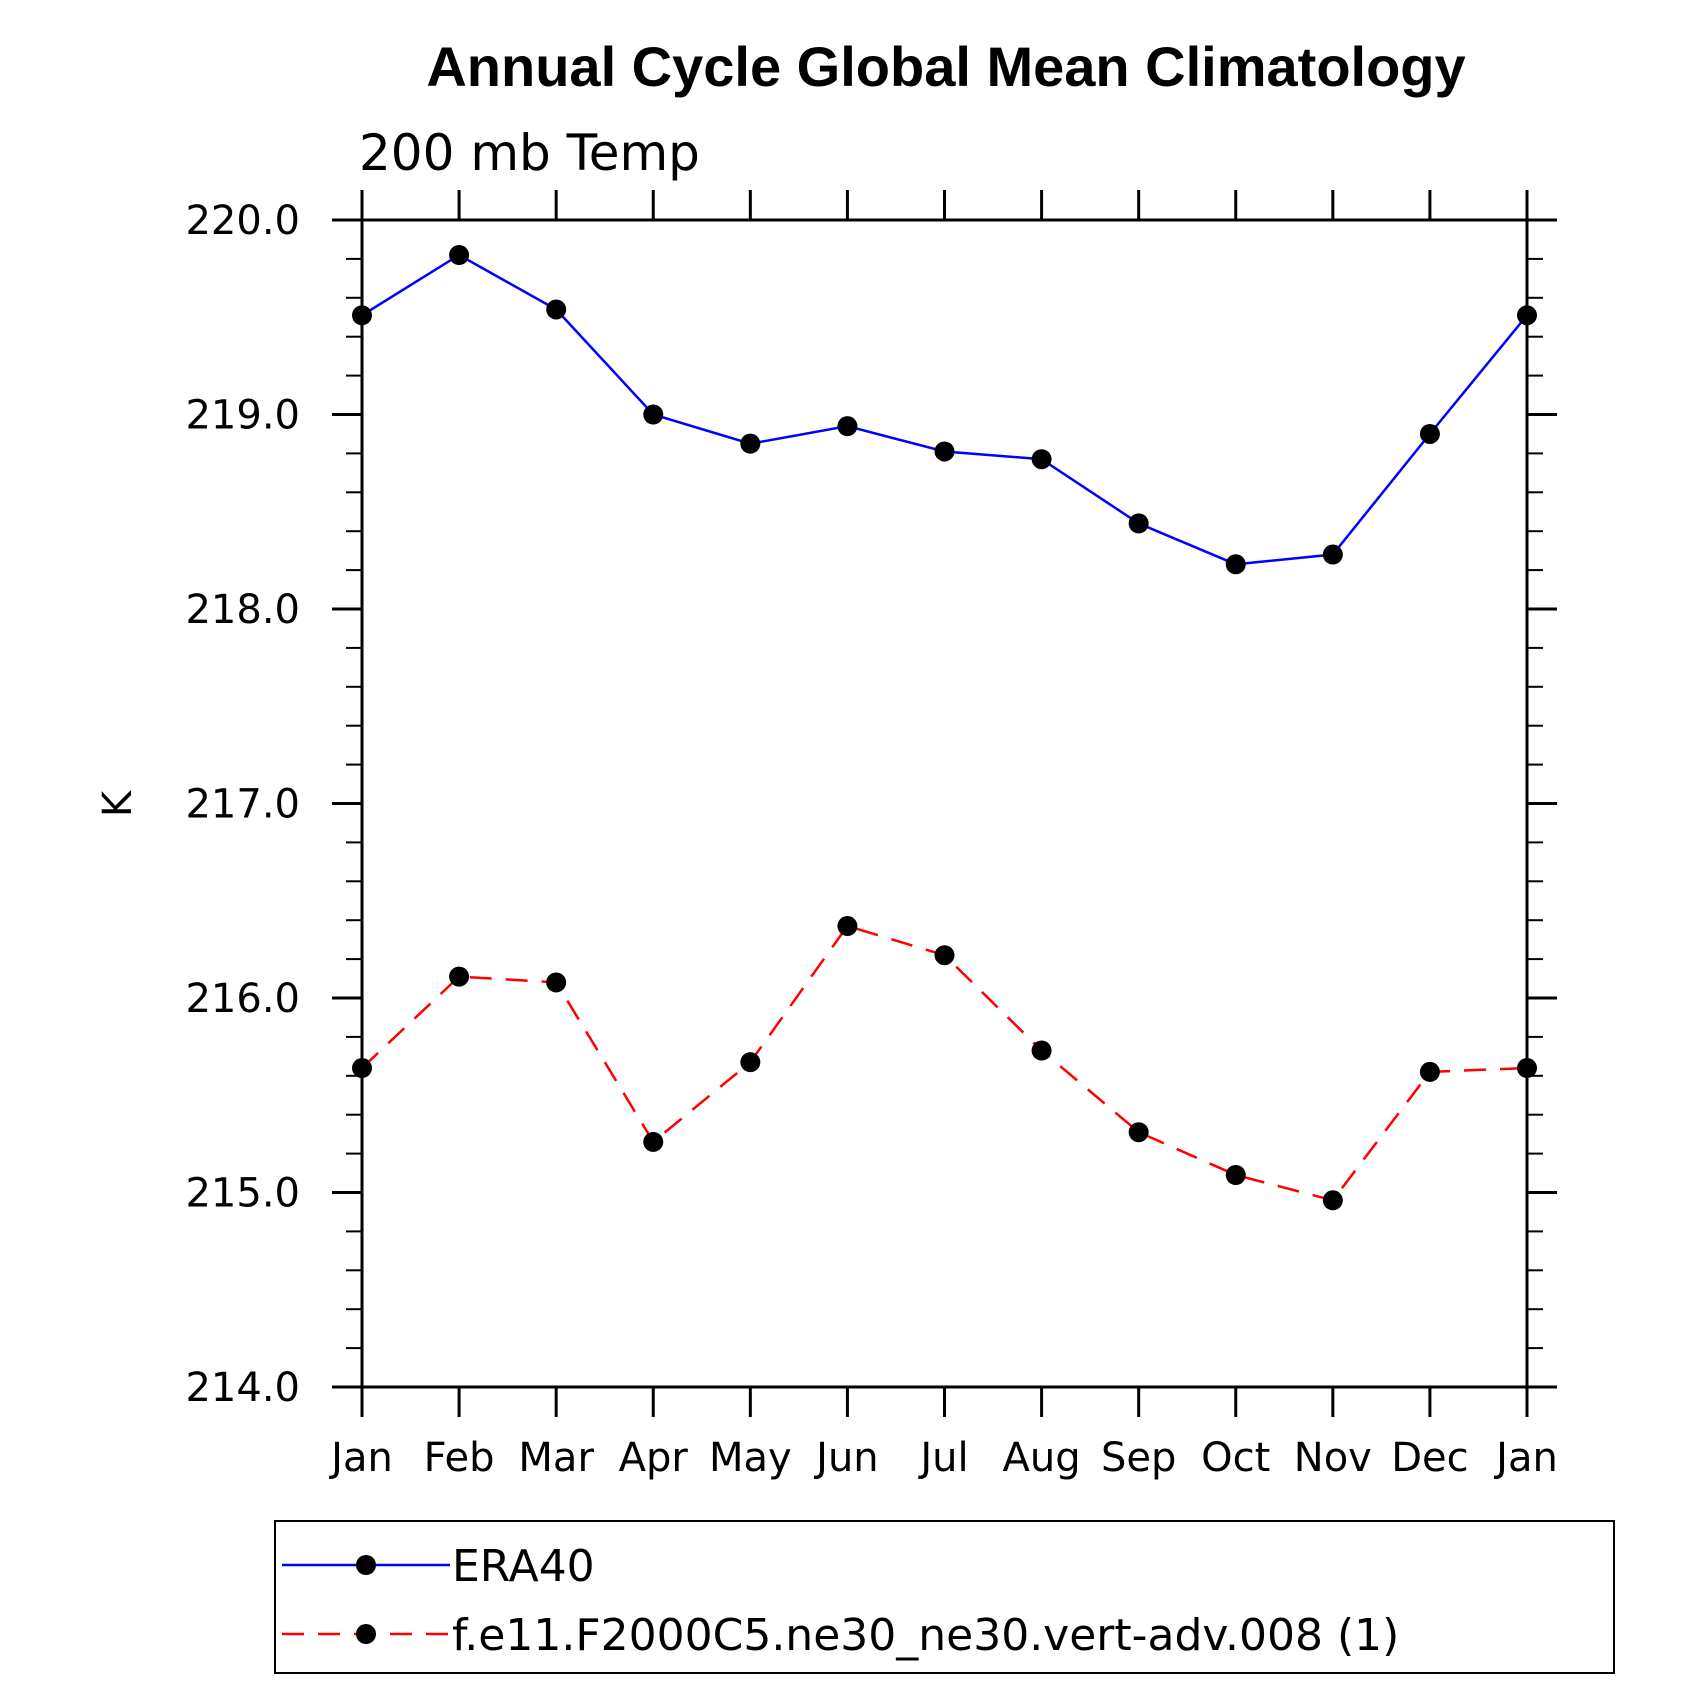  I want to click on legend-label-era40: ERA40, so click(523, 1566).